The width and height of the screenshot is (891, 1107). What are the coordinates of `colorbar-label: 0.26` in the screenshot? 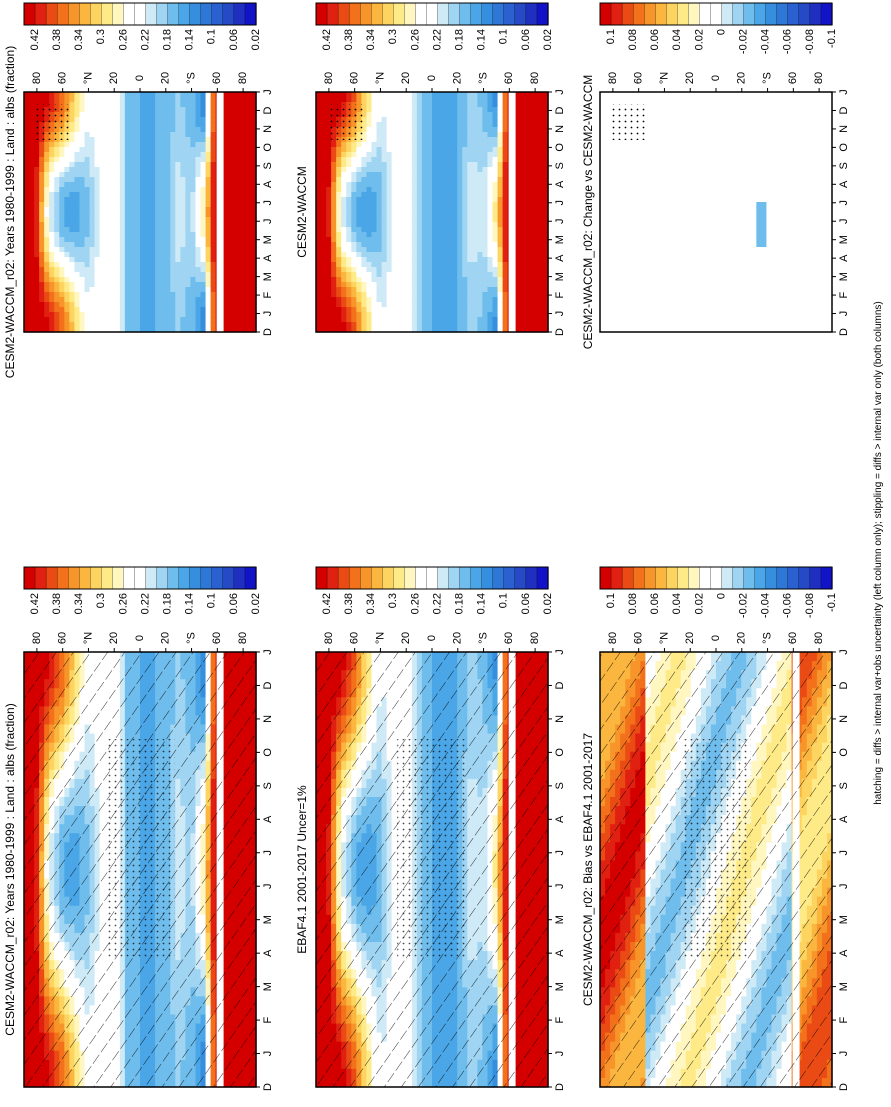 It's located at (123, 603).